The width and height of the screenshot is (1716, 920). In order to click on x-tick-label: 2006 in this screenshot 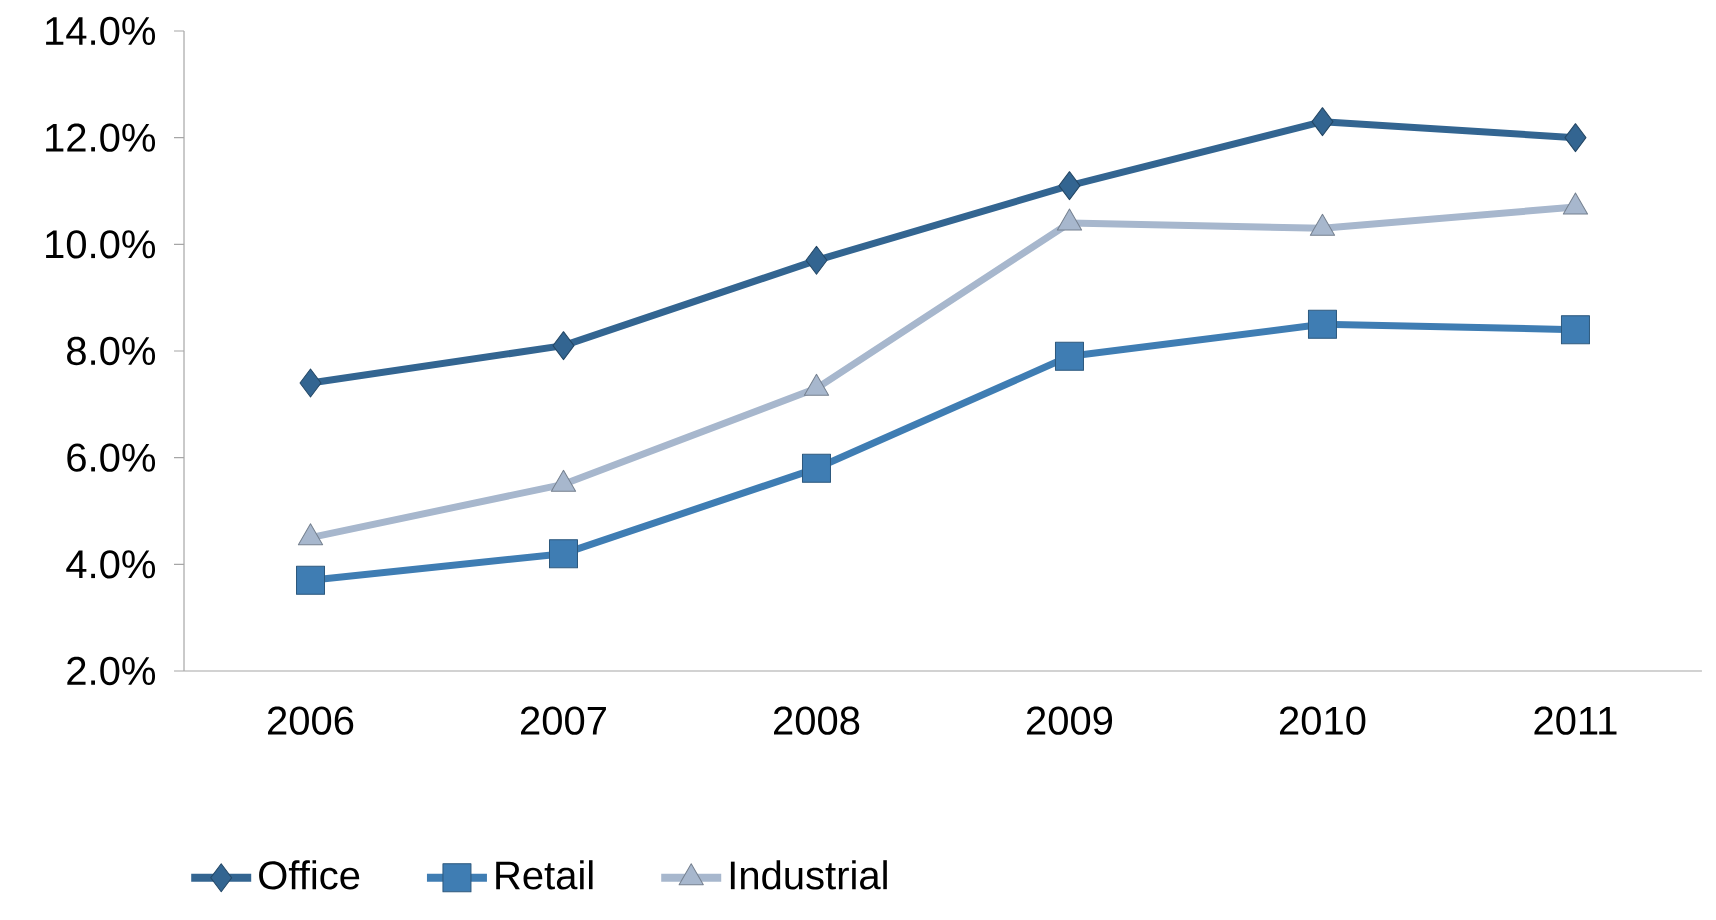, I will do `click(311, 720)`.